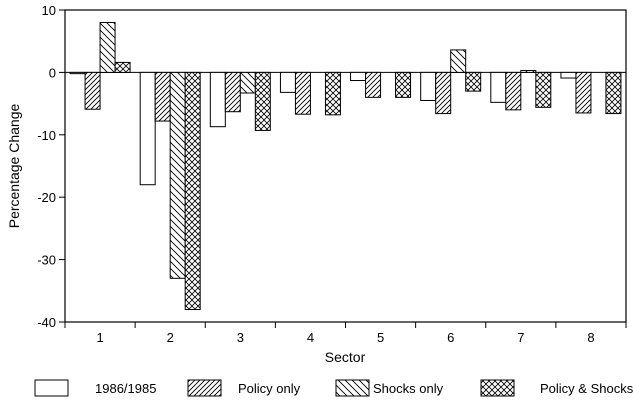 The image size is (633, 411). I want to click on x-tick-label: 4, so click(310, 337).